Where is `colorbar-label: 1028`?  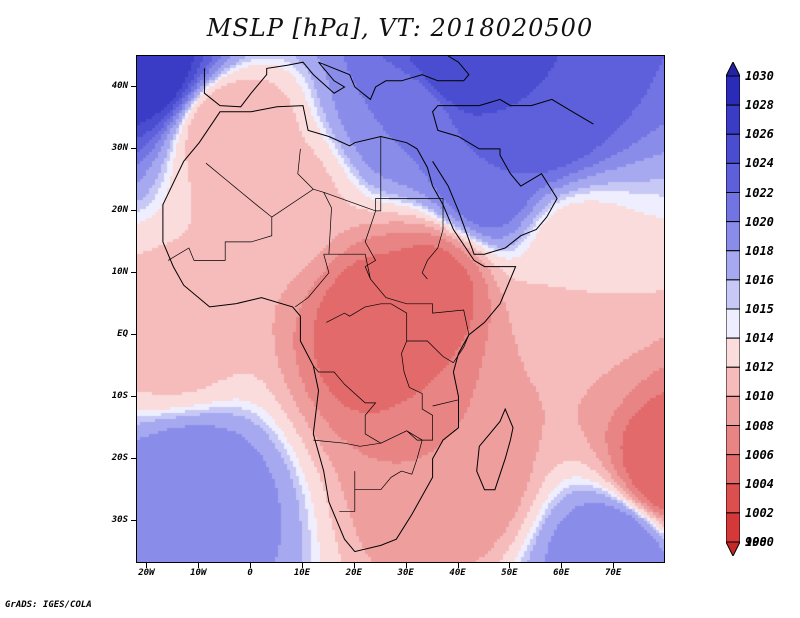 colorbar-label: 1028 is located at coordinates (759, 105).